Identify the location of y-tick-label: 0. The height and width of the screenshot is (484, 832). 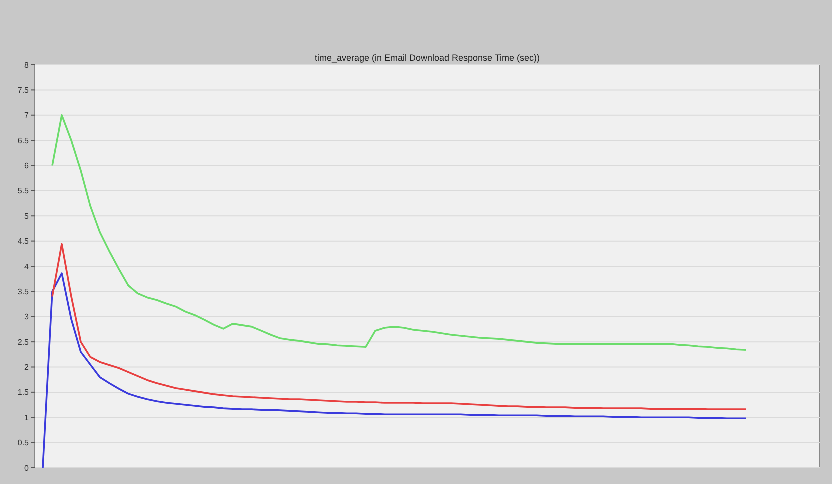
(27, 468).